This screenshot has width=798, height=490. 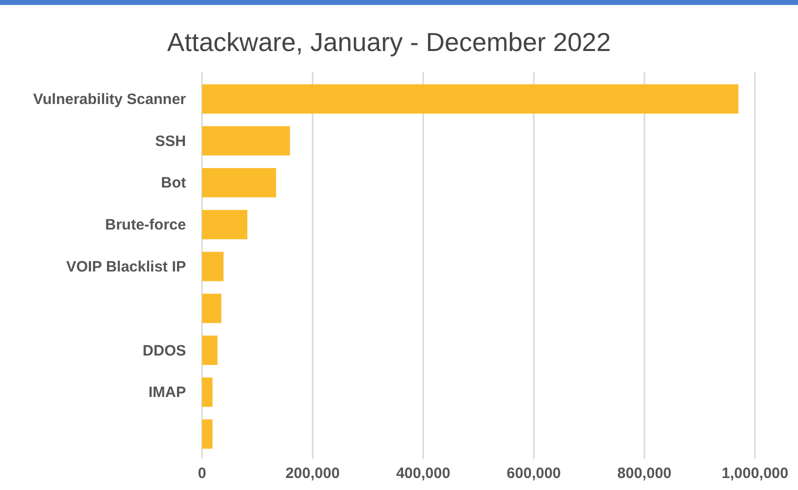 I want to click on x-tick-label: 0, so click(x=202, y=473).